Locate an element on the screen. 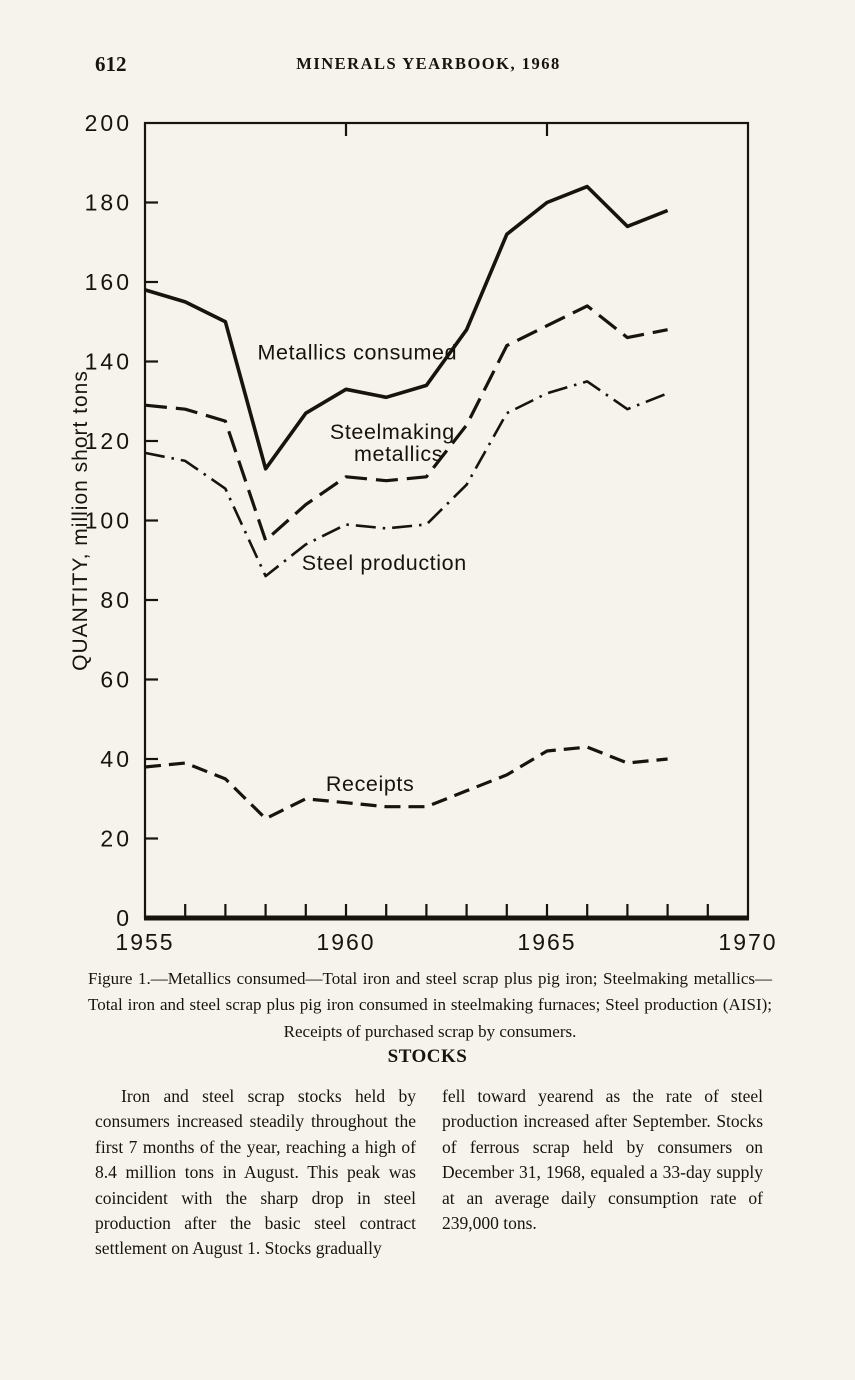 This screenshot has height=1380, width=855. section-heading: STOCKS is located at coordinates (427, 1056).